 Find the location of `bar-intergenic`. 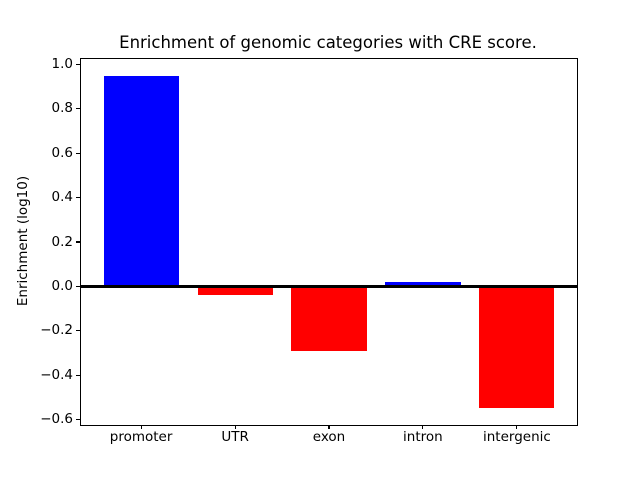

bar-intergenic is located at coordinates (517, 347).